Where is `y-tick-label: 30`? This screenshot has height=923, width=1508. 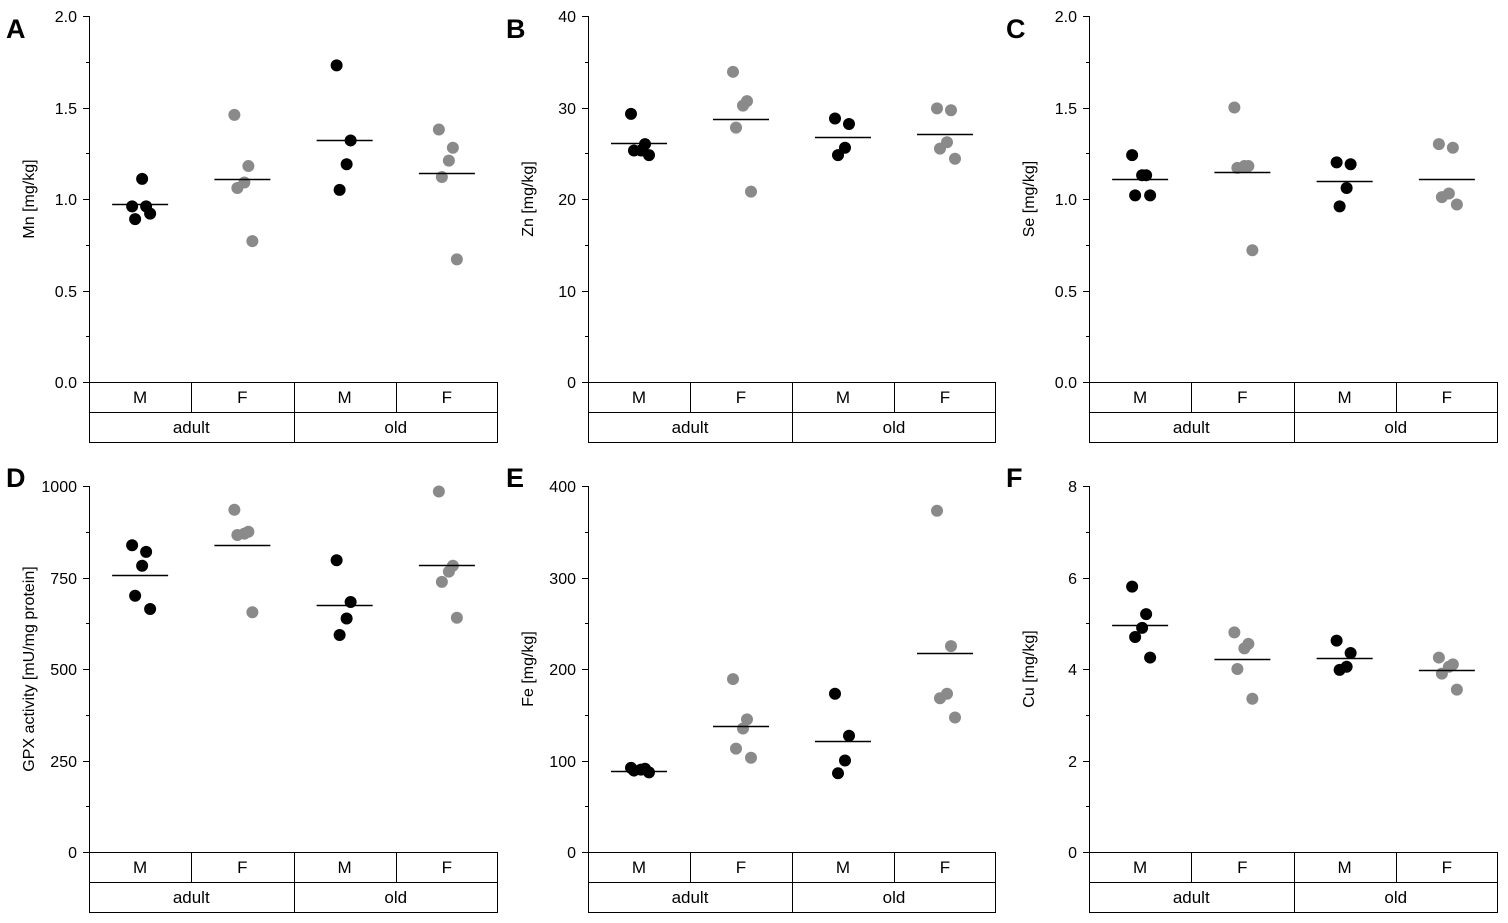
y-tick-label: 30 is located at coordinates (567, 109).